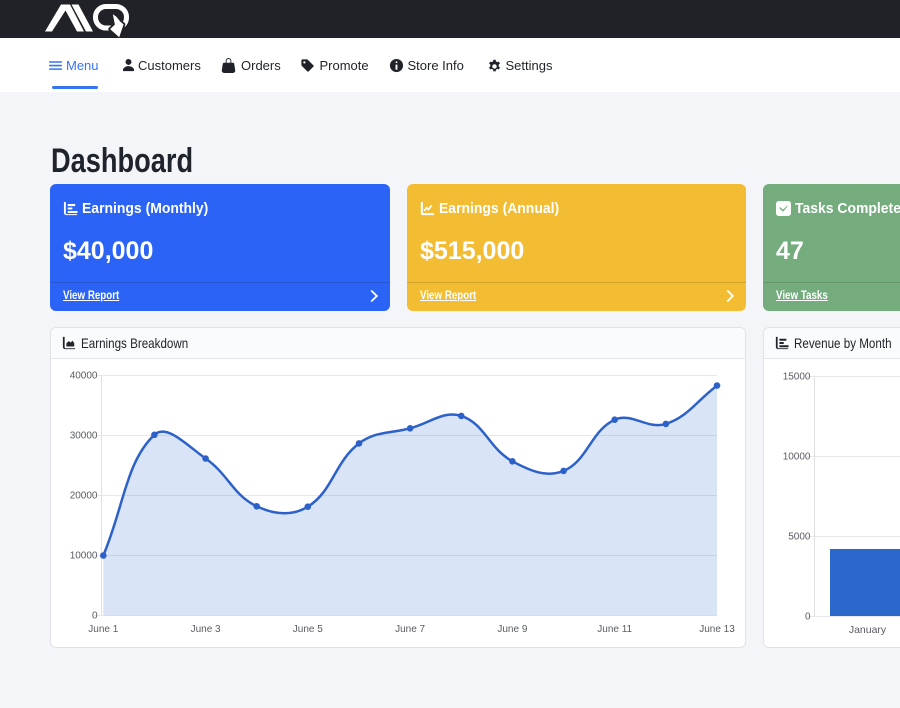  Describe the element at coordinates (84, 436) in the screenshot. I see `svg-text: 30000` at that location.